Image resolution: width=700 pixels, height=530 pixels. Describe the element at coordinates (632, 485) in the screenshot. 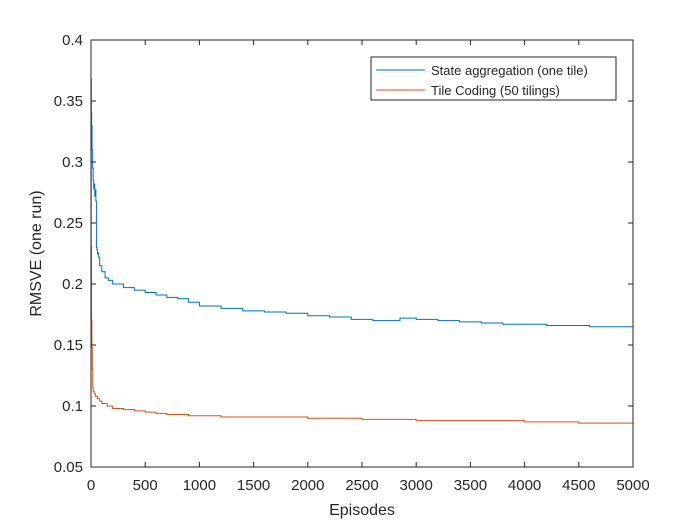

I see `x-tick-label: 5000` at that location.